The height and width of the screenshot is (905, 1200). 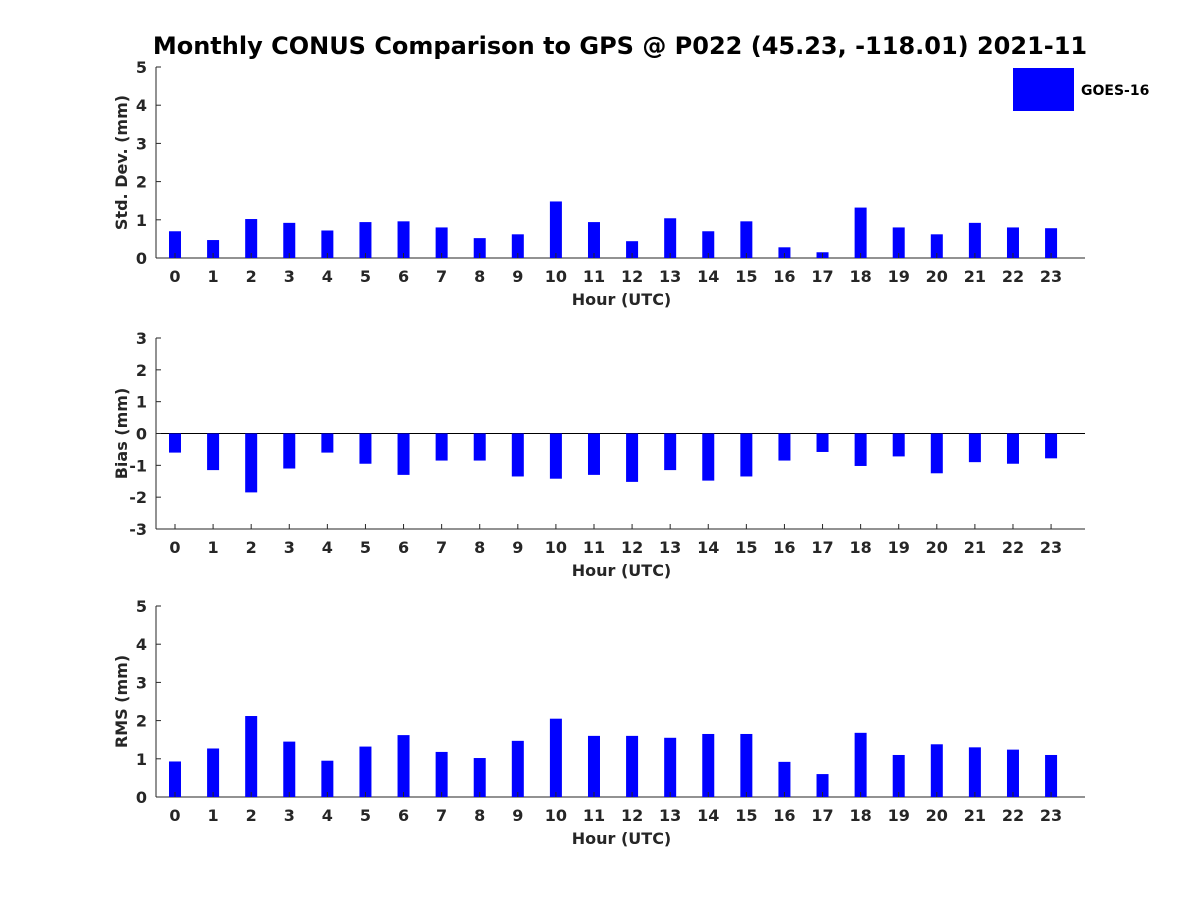 I want to click on y-tick-label: 4, so click(x=141, y=105).